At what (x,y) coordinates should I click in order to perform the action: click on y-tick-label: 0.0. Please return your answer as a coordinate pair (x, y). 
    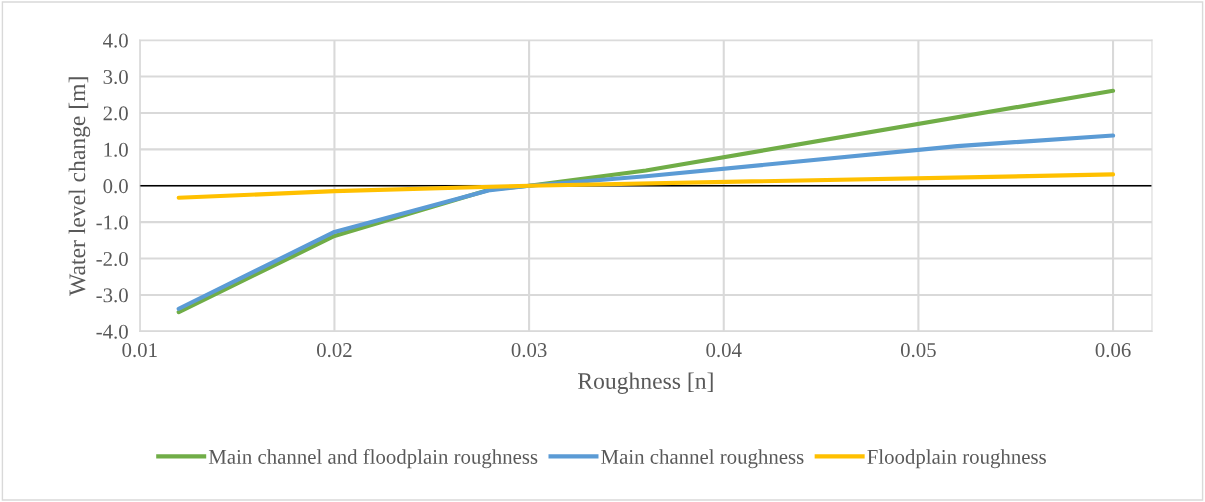
    Looking at the image, I should click on (115, 186).